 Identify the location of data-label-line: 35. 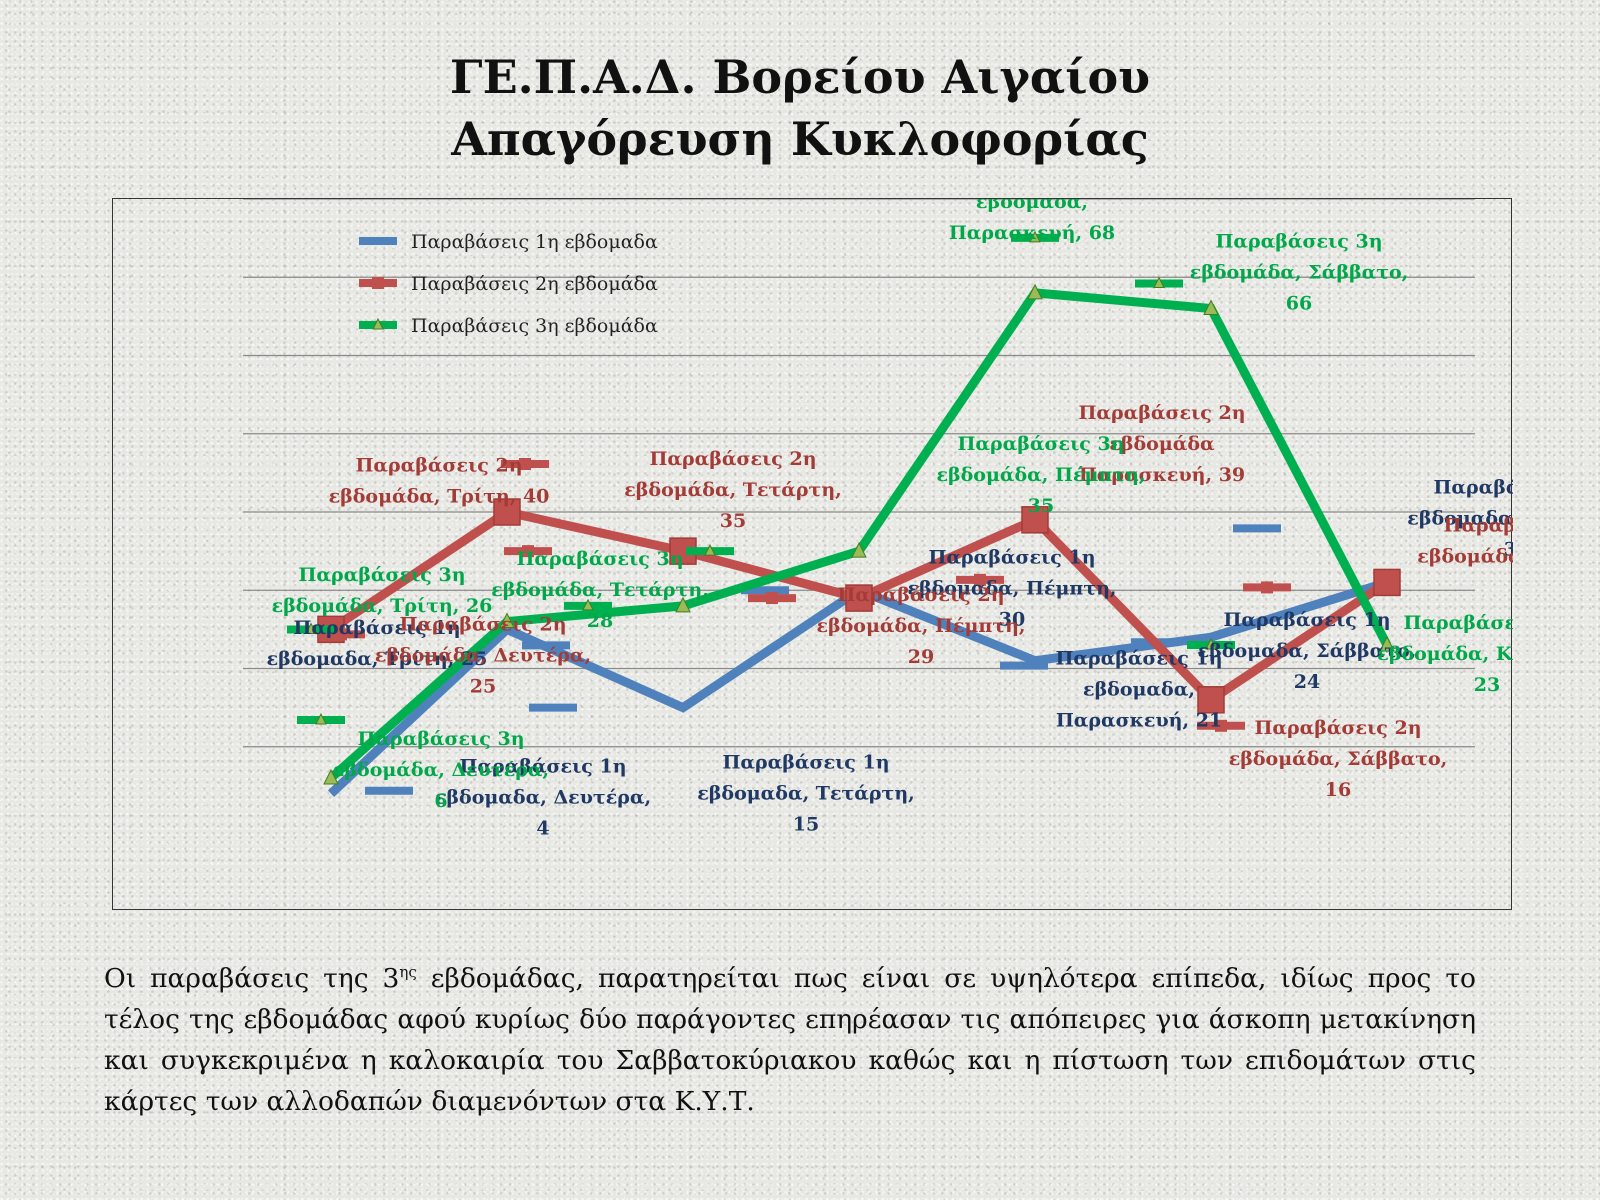
(1041, 506).